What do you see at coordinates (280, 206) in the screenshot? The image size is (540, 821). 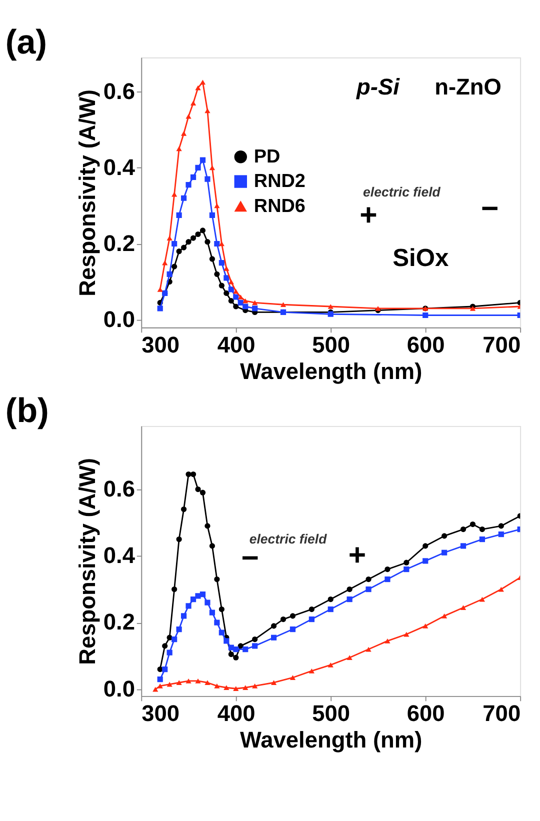 I see `legend-label: RND6` at bounding box center [280, 206].